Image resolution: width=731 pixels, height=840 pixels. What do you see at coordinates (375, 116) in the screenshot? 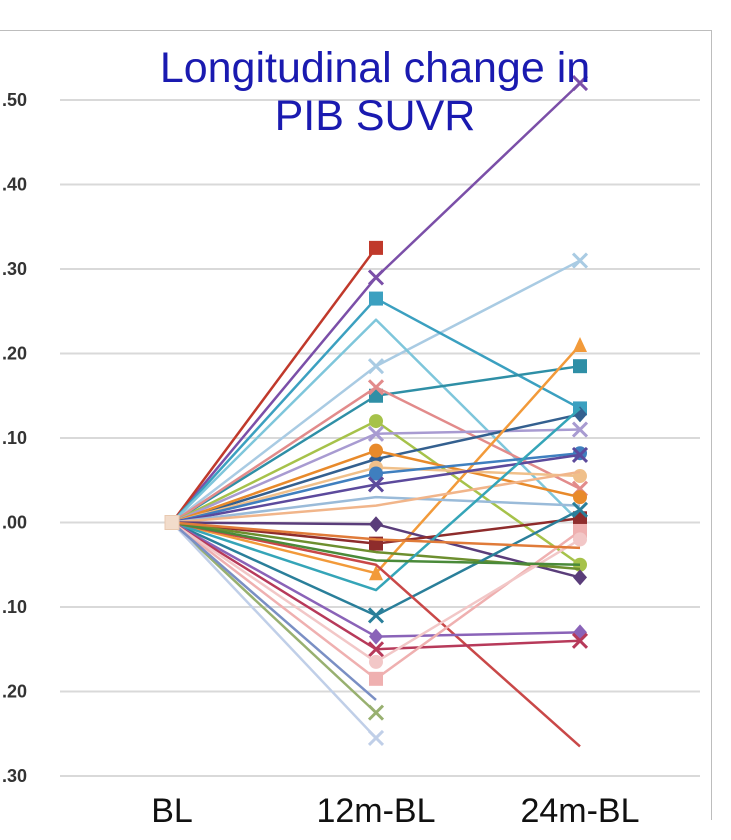
I see `chart-title-line-2: PIB SUVR` at bounding box center [375, 116].